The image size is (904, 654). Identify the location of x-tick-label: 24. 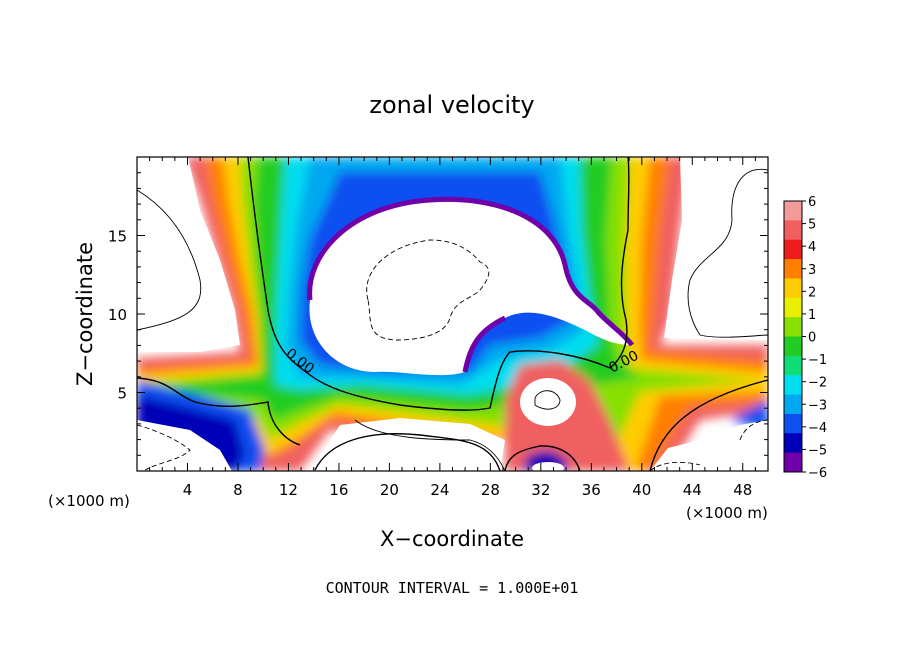
(439, 490).